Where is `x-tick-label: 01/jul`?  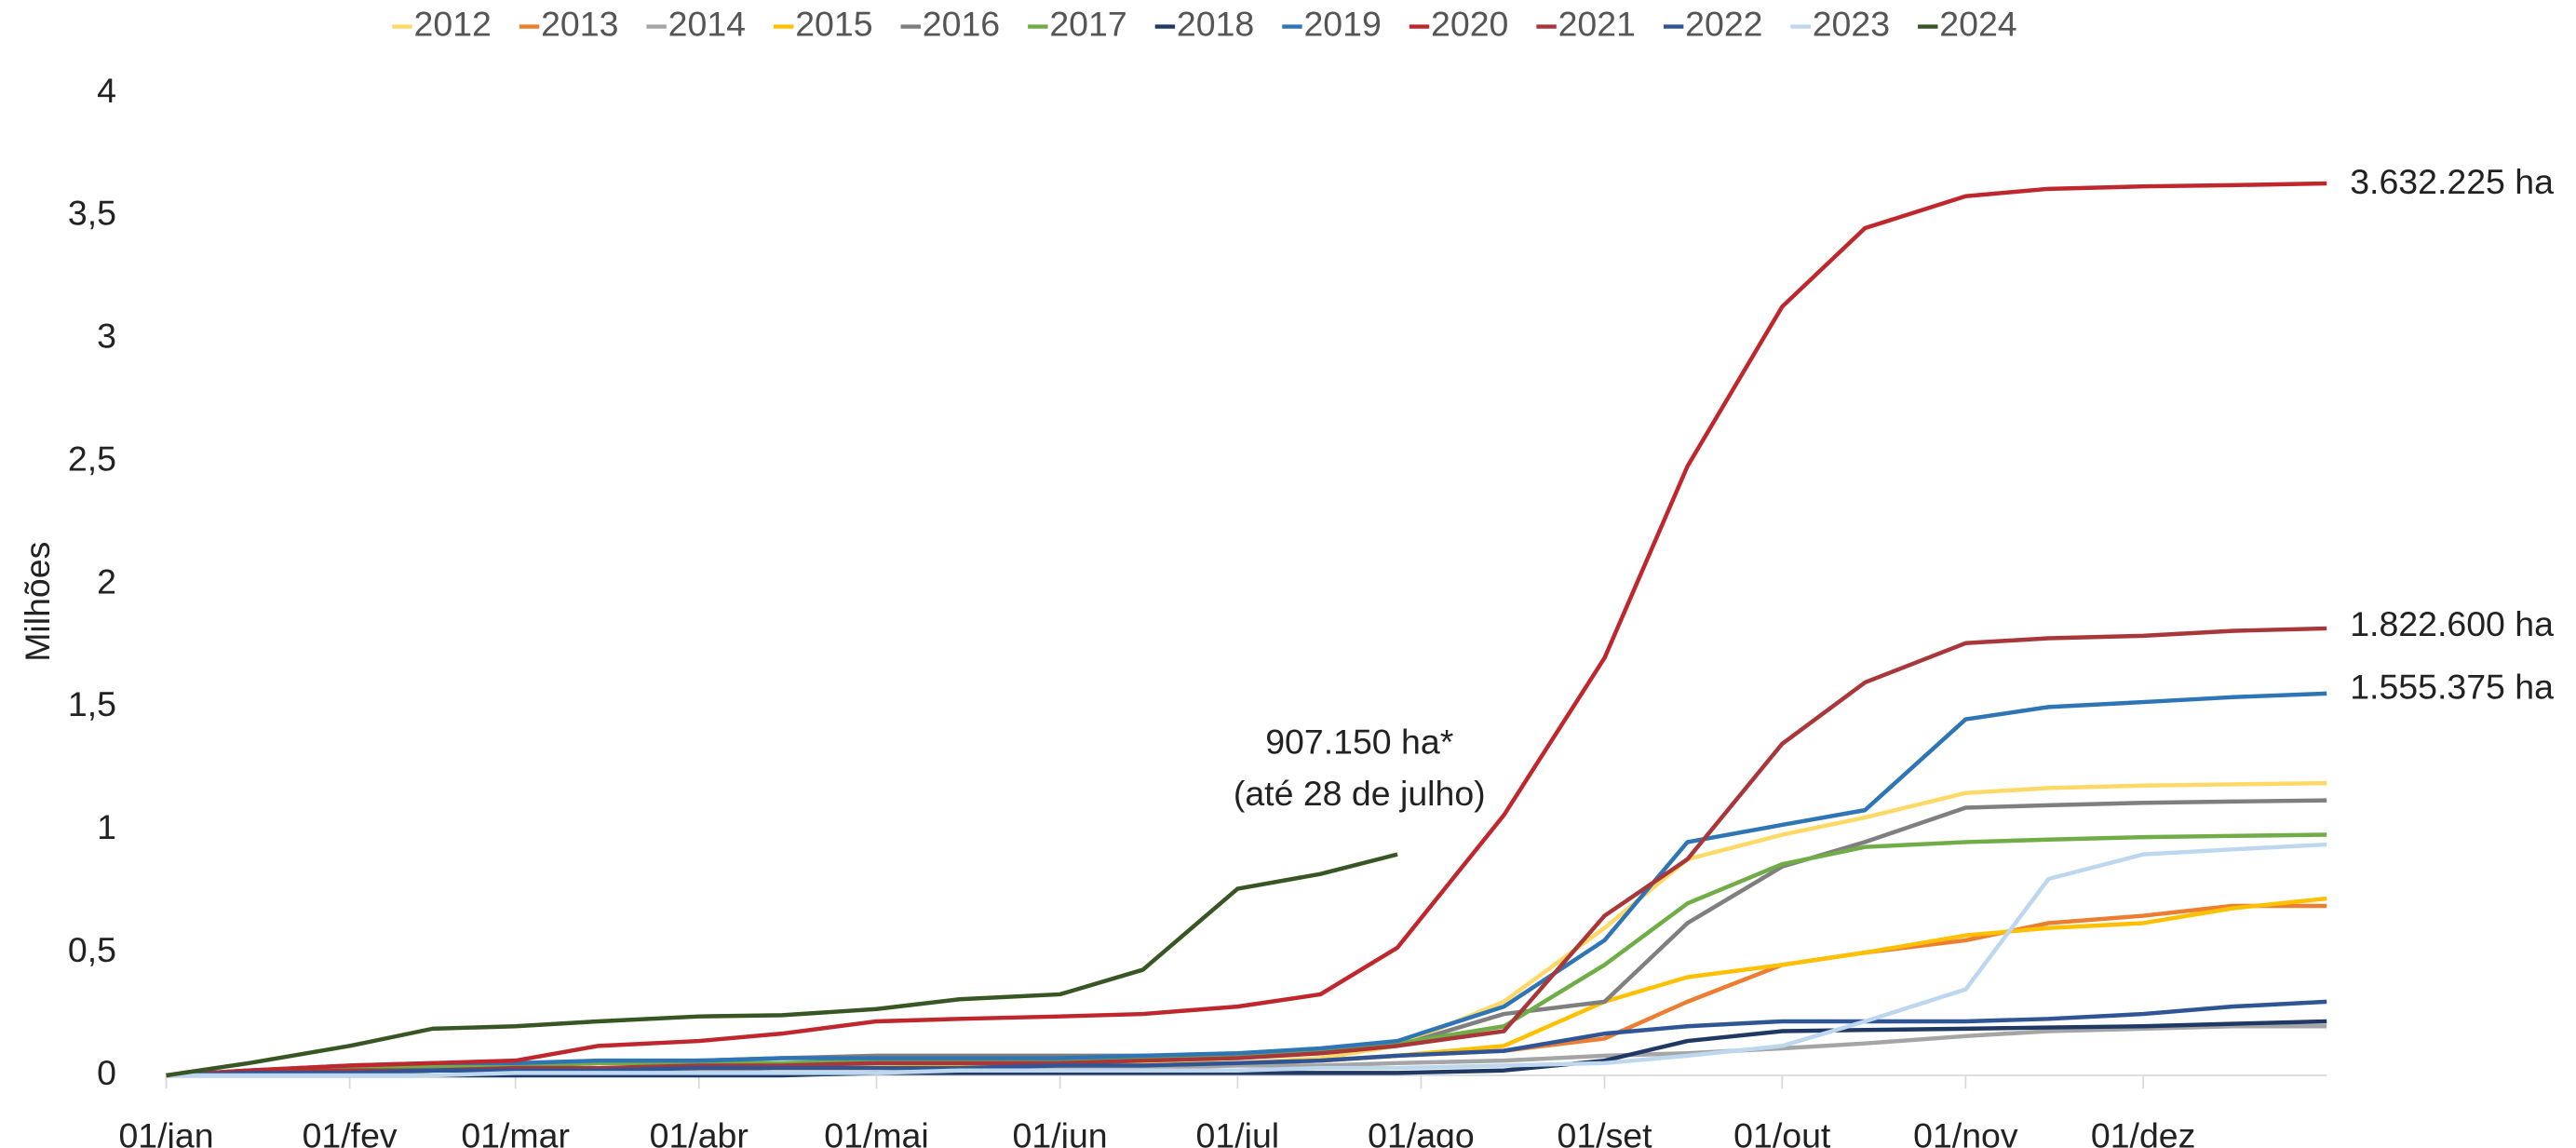
x-tick-label: 01/jul is located at coordinates (1238, 1132).